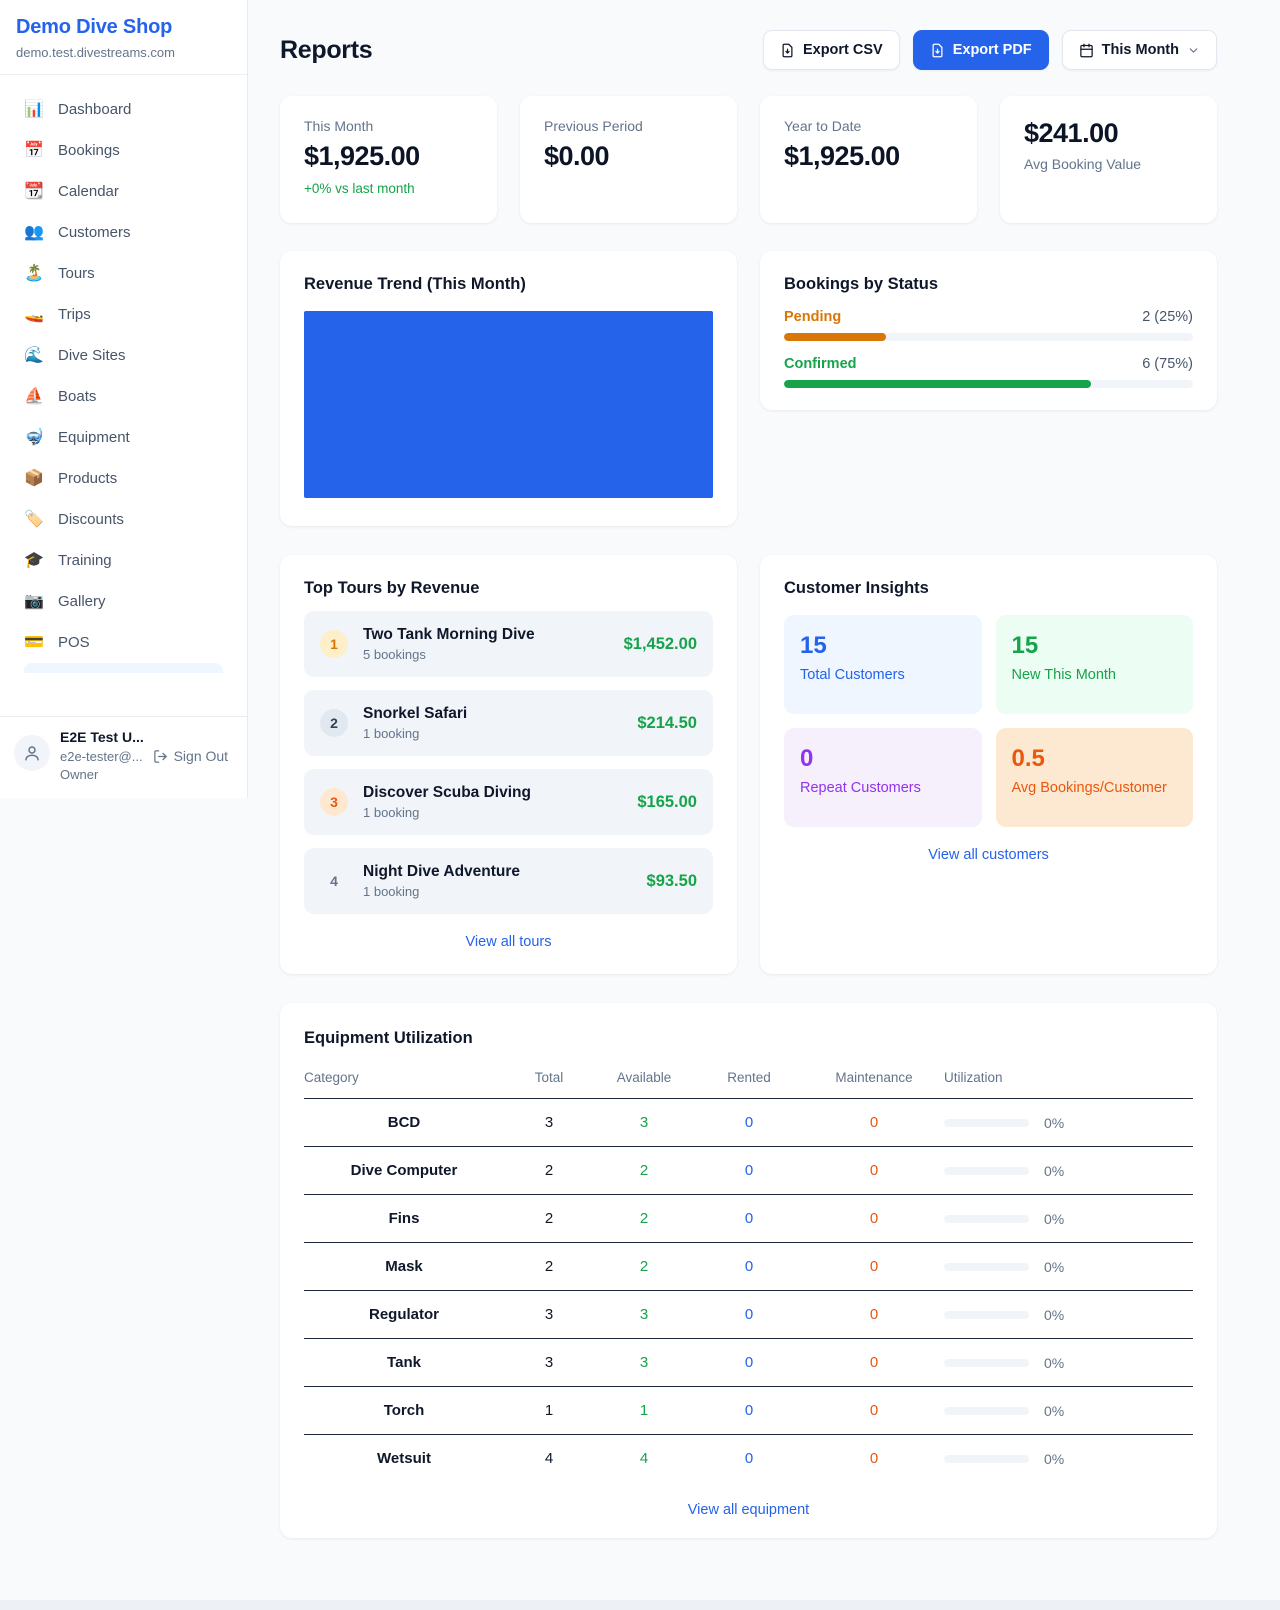 This screenshot has width=1280, height=1610. I want to click on column-header: Maintenance, so click(874, 1080).